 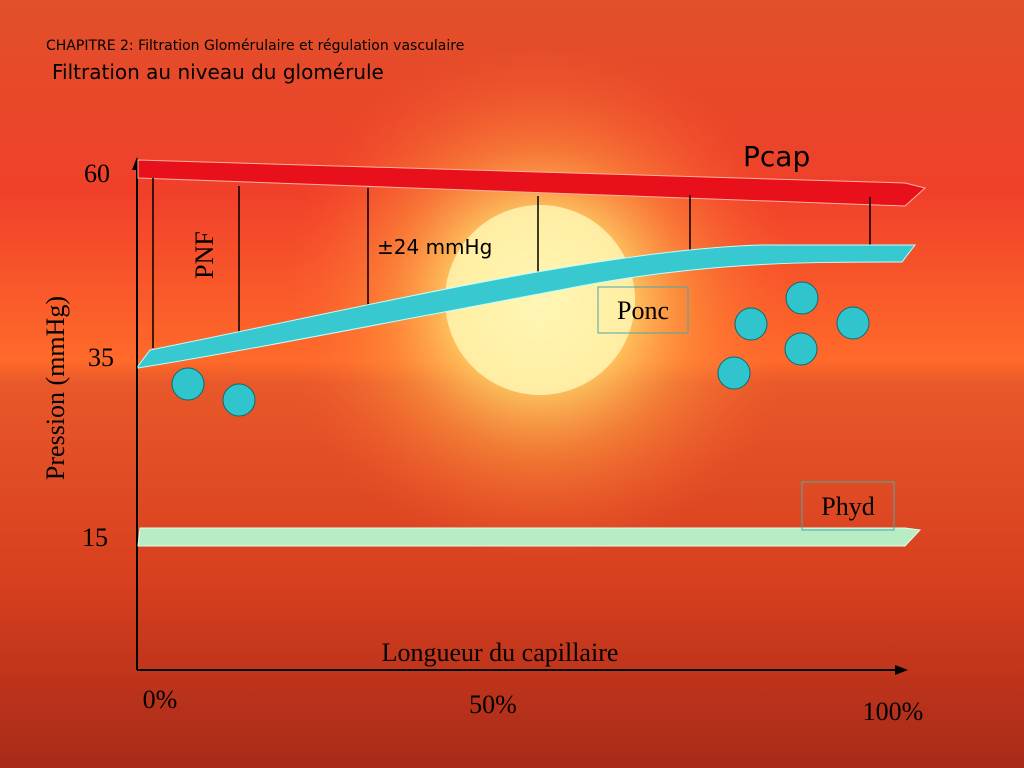 What do you see at coordinates (901, 670) in the screenshot?
I see `x-arrow` at bounding box center [901, 670].